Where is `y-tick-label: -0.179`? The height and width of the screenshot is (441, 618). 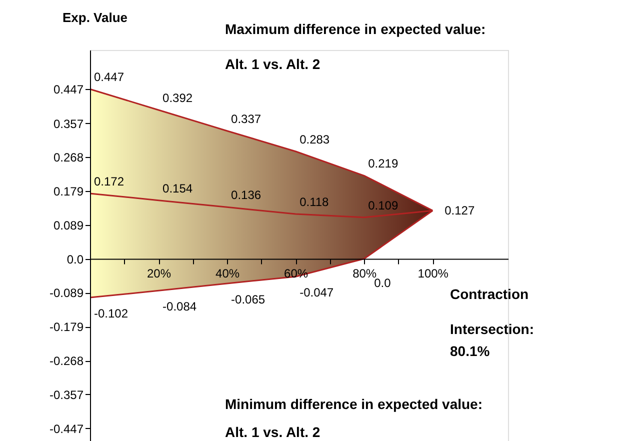
y-tick-label: -0.179 is located at coordinates (66, 327).